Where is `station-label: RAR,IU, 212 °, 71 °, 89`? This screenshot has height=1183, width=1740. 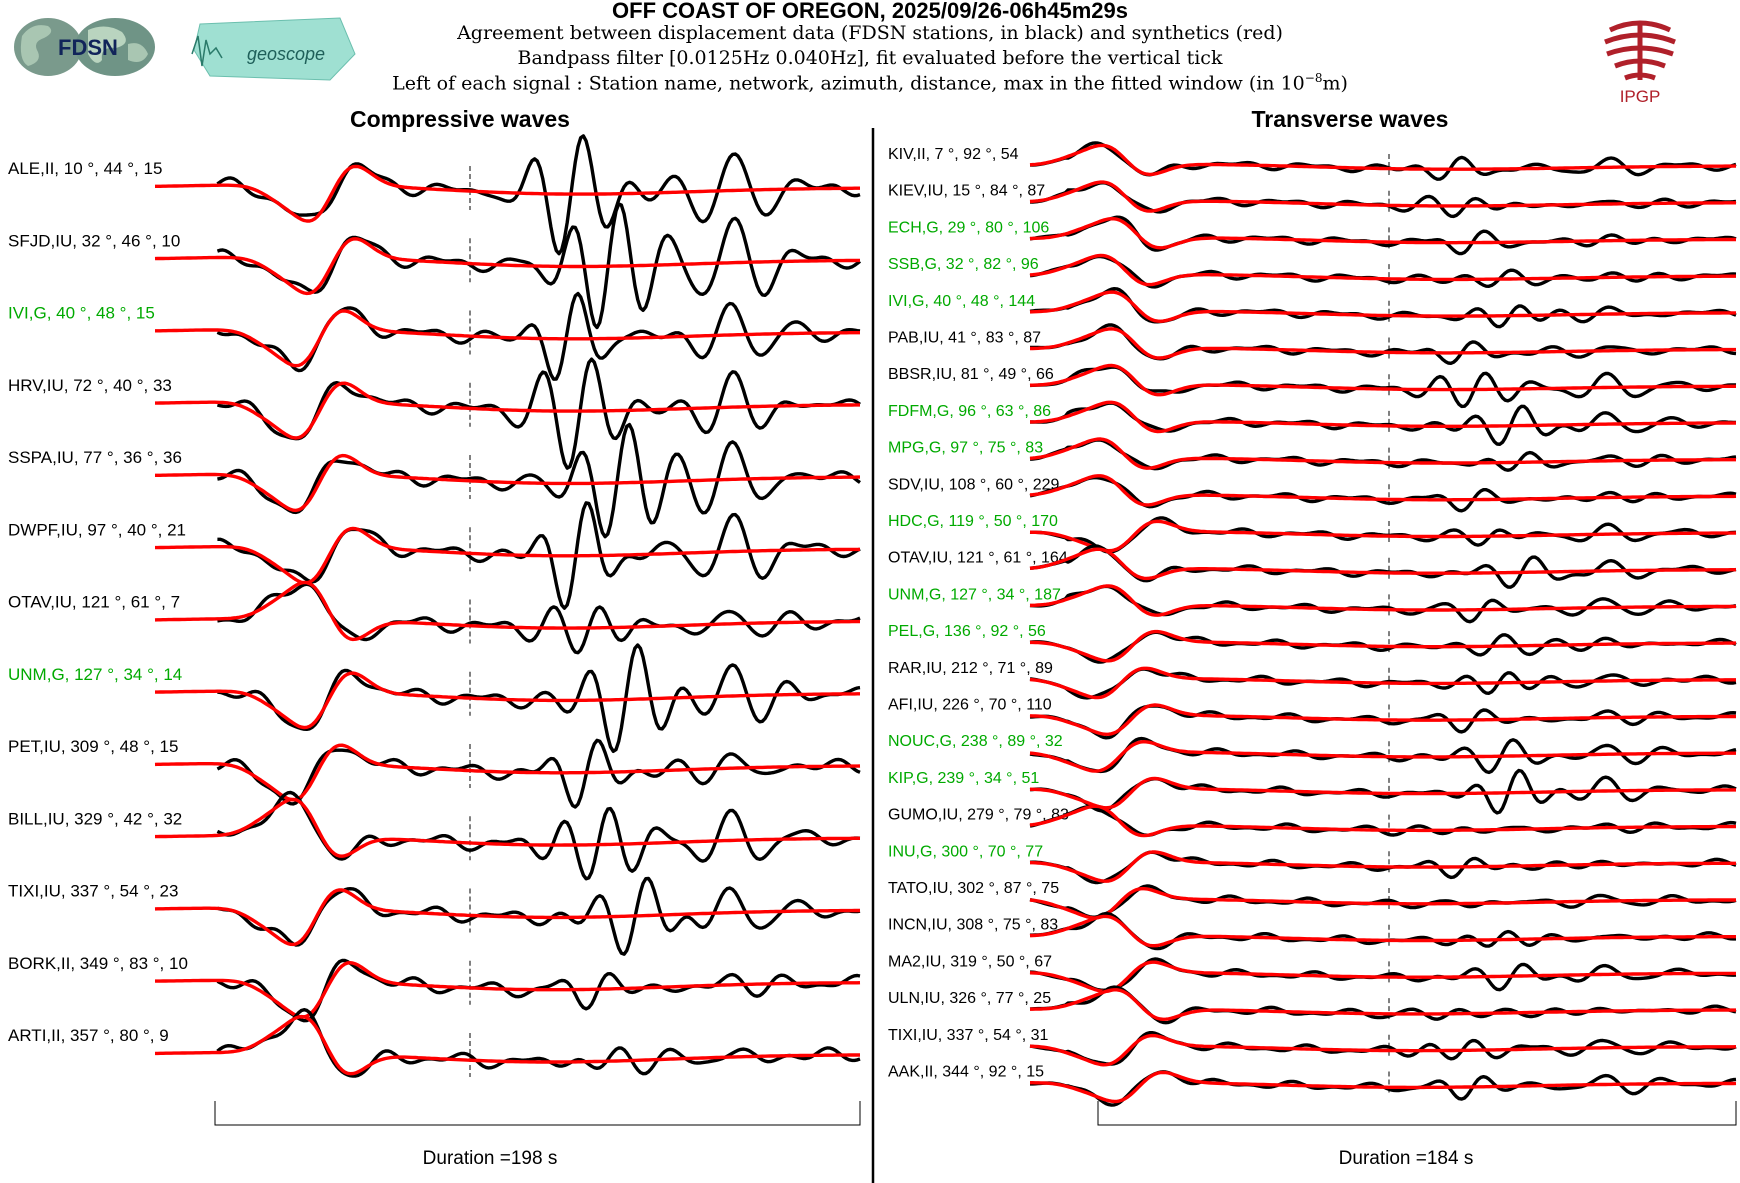
station-label: RAR,IU, 212 °, 71 °, 89 is located at coordinates (970, 668).